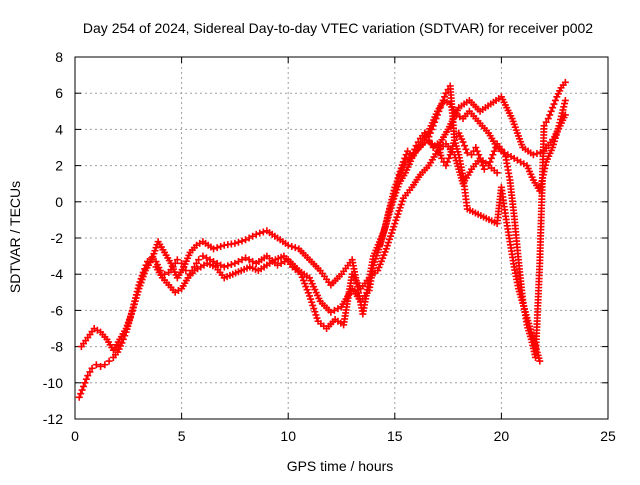 This screenshot has width=640, height=485. What do you see at coordinates (182, 436) in the screenshot?
I see `x-tick-label: 5` at bounding box center [182, 436].